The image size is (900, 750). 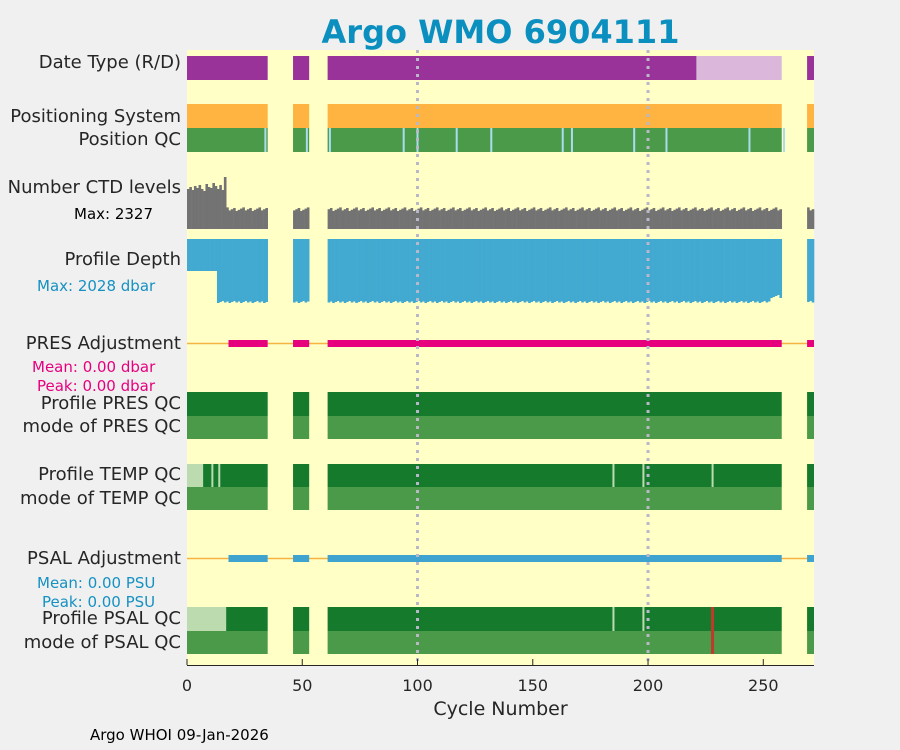 What do you see at coordinates (94, 187) in the screenshot?
I see `row-label-ctd-levels: Number CTD levels` at bounding box center [94, 187].